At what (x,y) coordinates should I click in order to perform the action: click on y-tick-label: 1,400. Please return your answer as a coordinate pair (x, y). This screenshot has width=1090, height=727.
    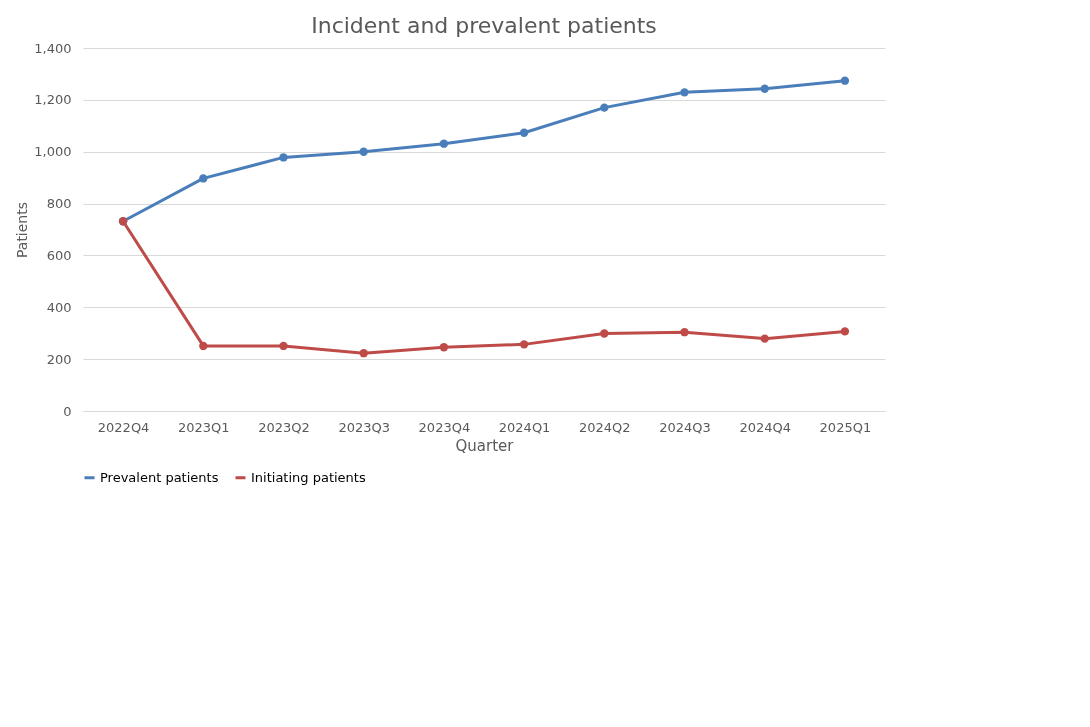
    Looking at the image, I should click on (53, 48).